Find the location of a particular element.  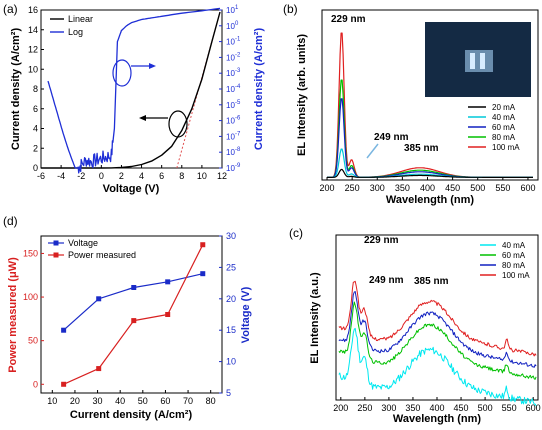

x-tick-label: 50 is located at coordinates (143, 401).